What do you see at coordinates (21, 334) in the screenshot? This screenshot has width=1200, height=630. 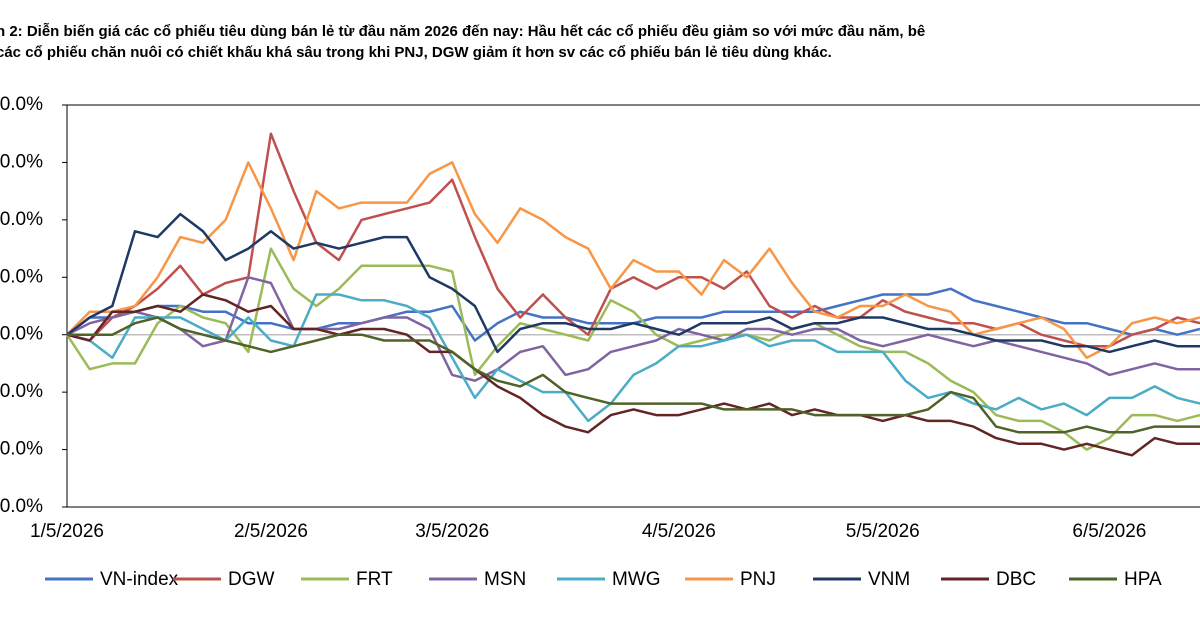 I see `y-tick-label: 0.0%` at bounding box center [21, 334].